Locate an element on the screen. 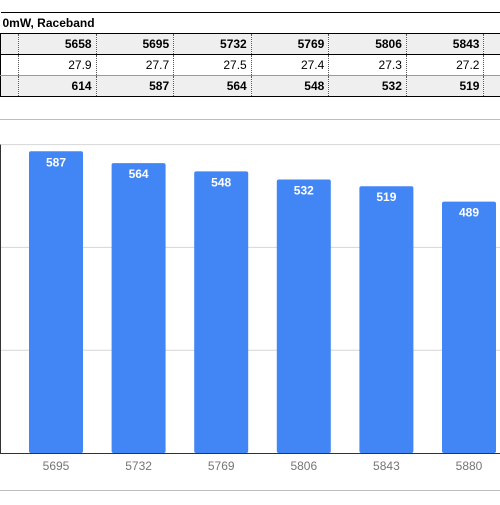 The height and width of the screenshot is (505, 500). chart-frame-top-border is located at coordinates (250, 119).